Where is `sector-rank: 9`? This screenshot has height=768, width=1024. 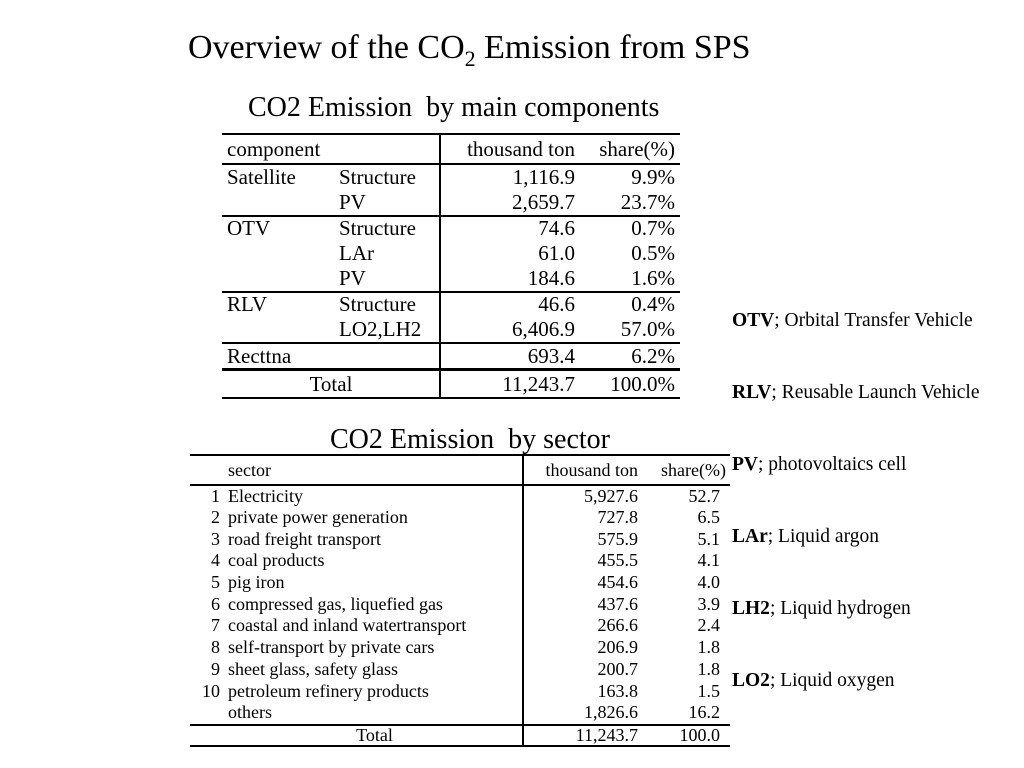
sector-rank: 9 is located at coordinates (215, 668).